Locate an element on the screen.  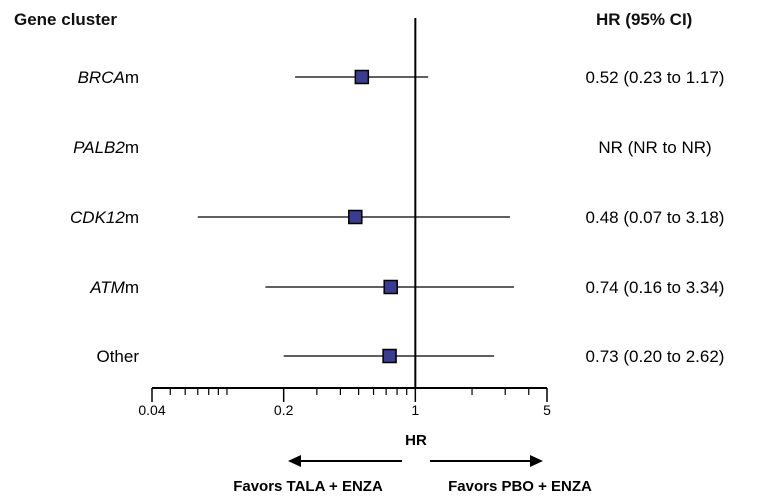
favors-right-label: Favors PBO + ENZA is located at coordinates (520, 486).